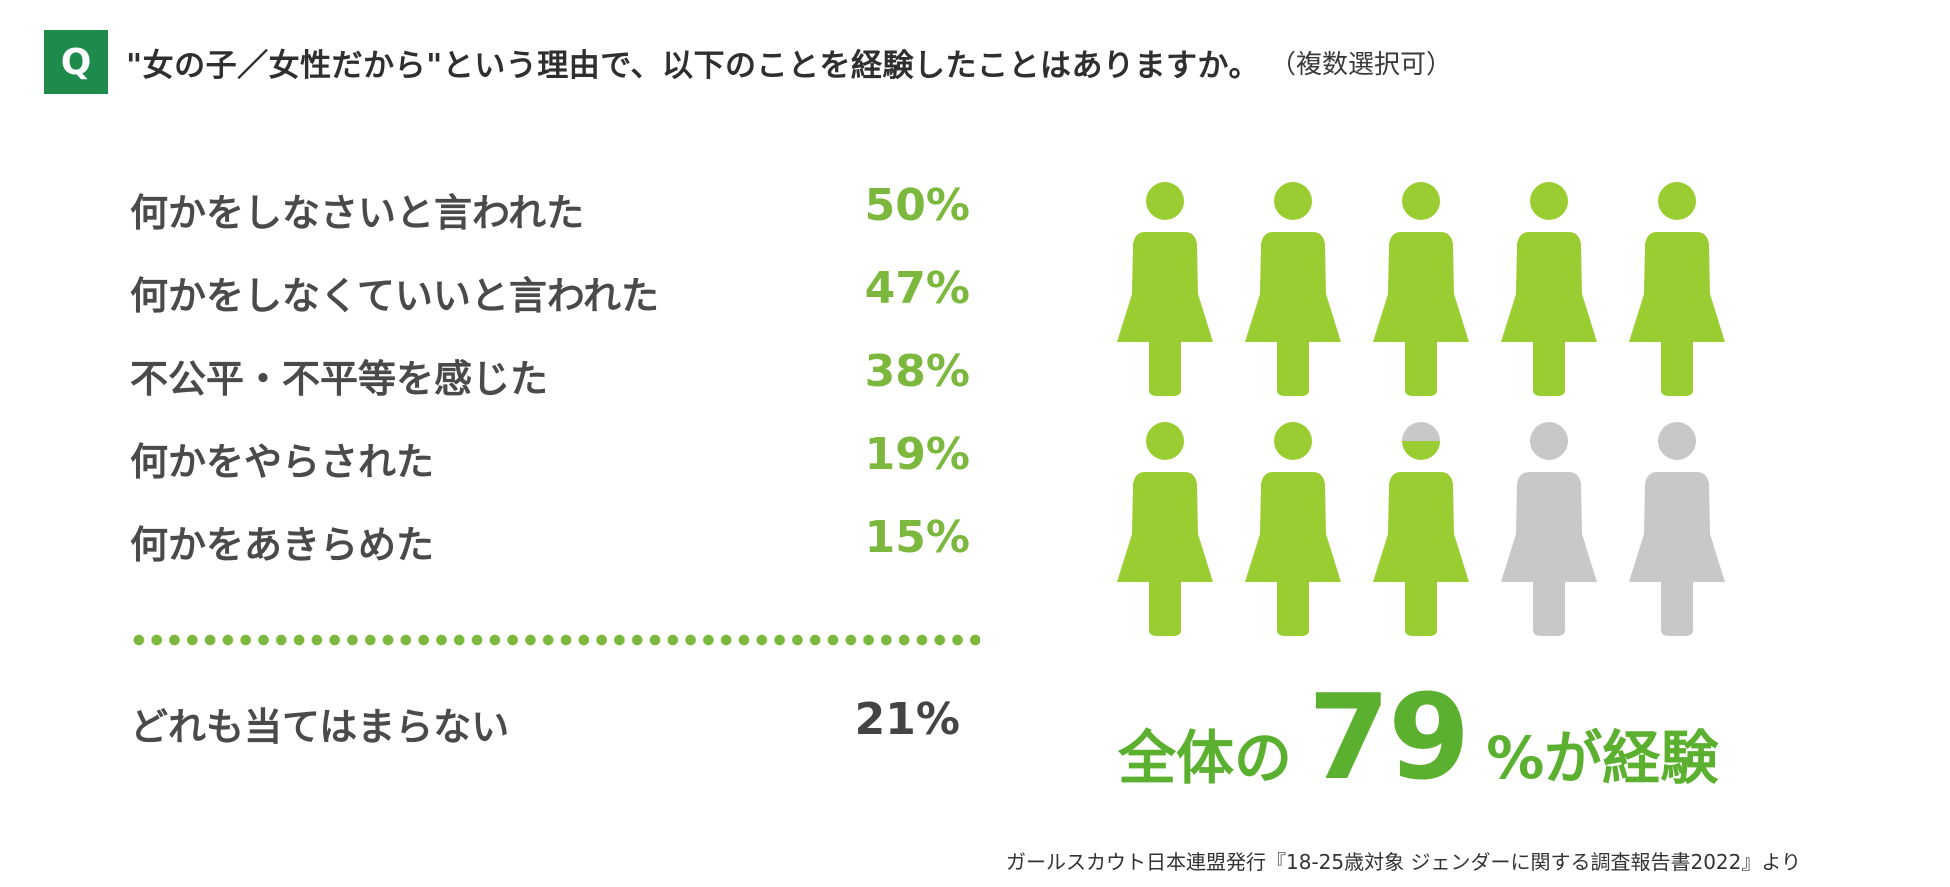 This screenshot has height=887, width=1950. Describe the element at coordinates (693, 65) in the screenshot. I see `question-text: "女の子／女性だから"という理由で、以下のことを経験したことはありますか。` at that location.